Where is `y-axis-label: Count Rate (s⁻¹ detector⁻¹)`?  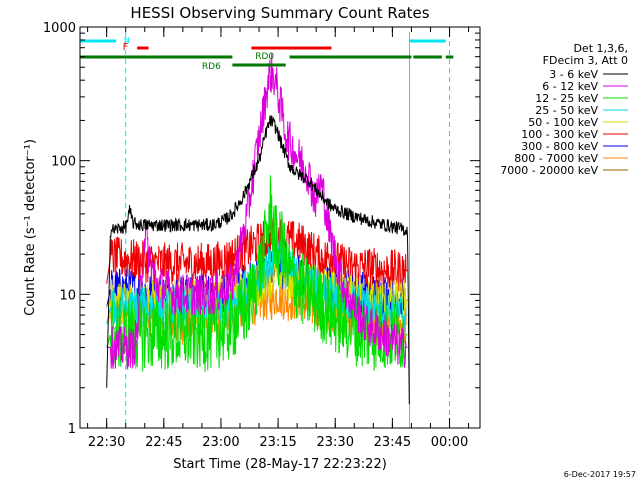 y-axis-label: Count Rate (s⁻¹ detector⁻¹) is located at coordinates (30, 227).